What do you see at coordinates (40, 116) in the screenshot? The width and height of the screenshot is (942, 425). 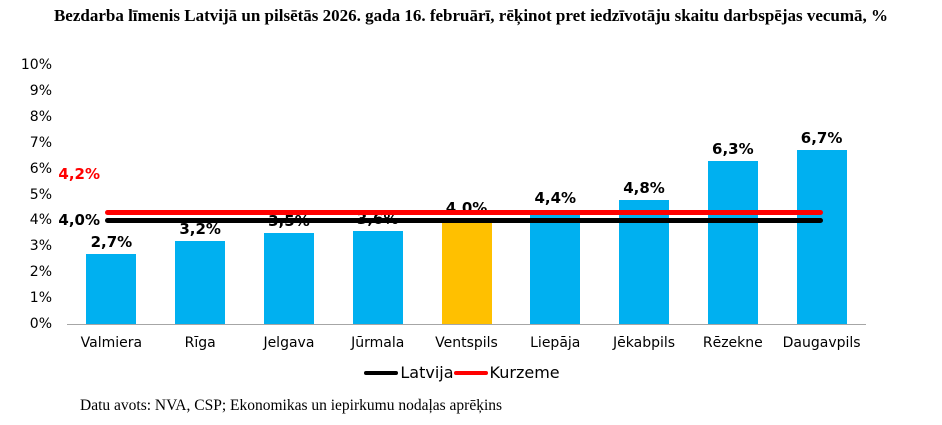 I see `y-axis-tick-label: 8%` at bounding box center [40, 116].